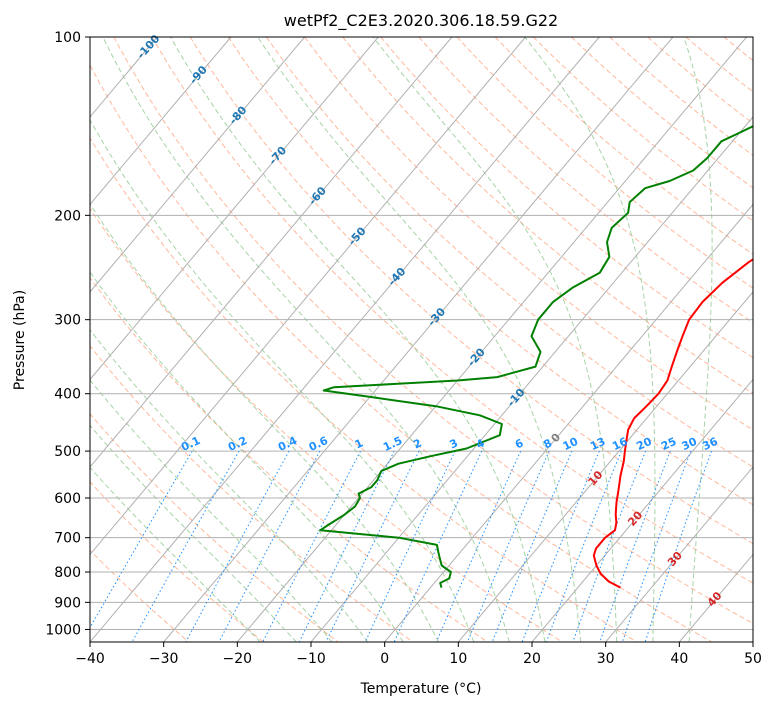  Describe the element at coordinates (67, 499) in the screenshot. I see `y-tick-label: 600` at that location.